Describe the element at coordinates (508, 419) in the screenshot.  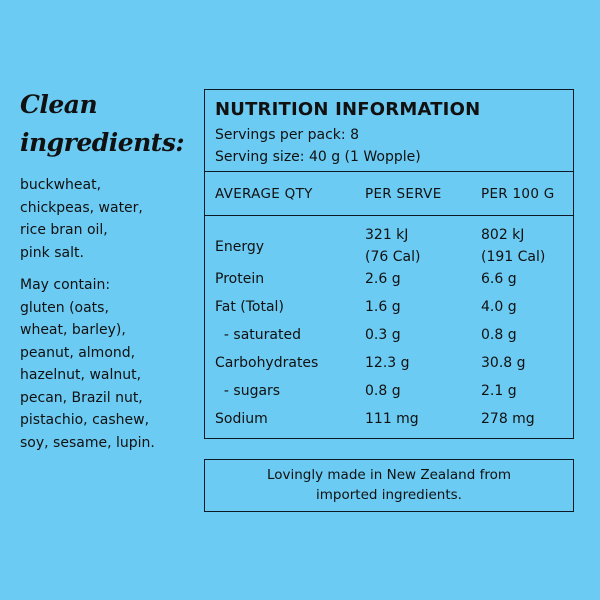
I see `per-100g-value: 278 mg` at that location.